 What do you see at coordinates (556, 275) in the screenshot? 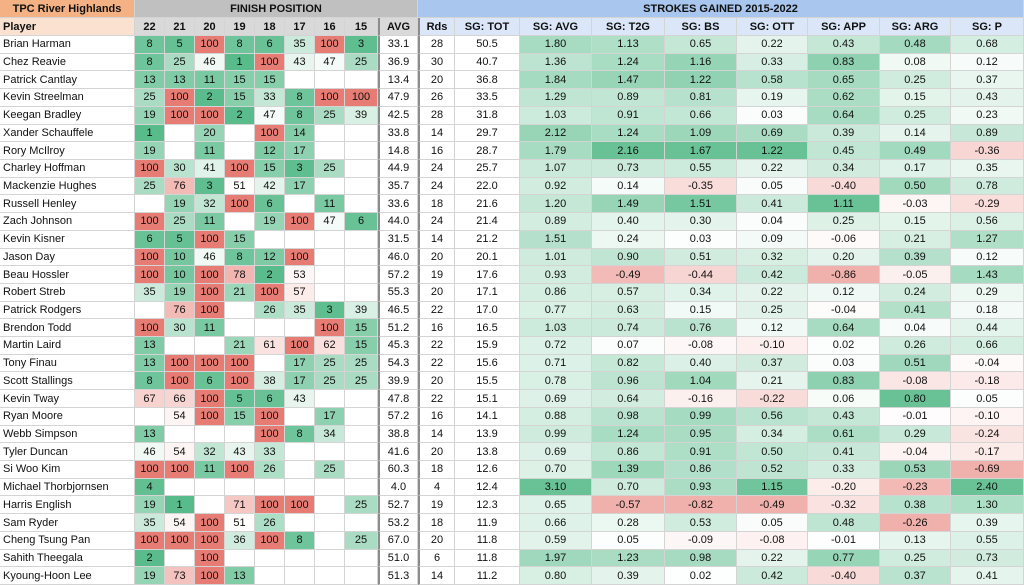
I see `sg-cell: 0.93` at bounding box center [556, 275].